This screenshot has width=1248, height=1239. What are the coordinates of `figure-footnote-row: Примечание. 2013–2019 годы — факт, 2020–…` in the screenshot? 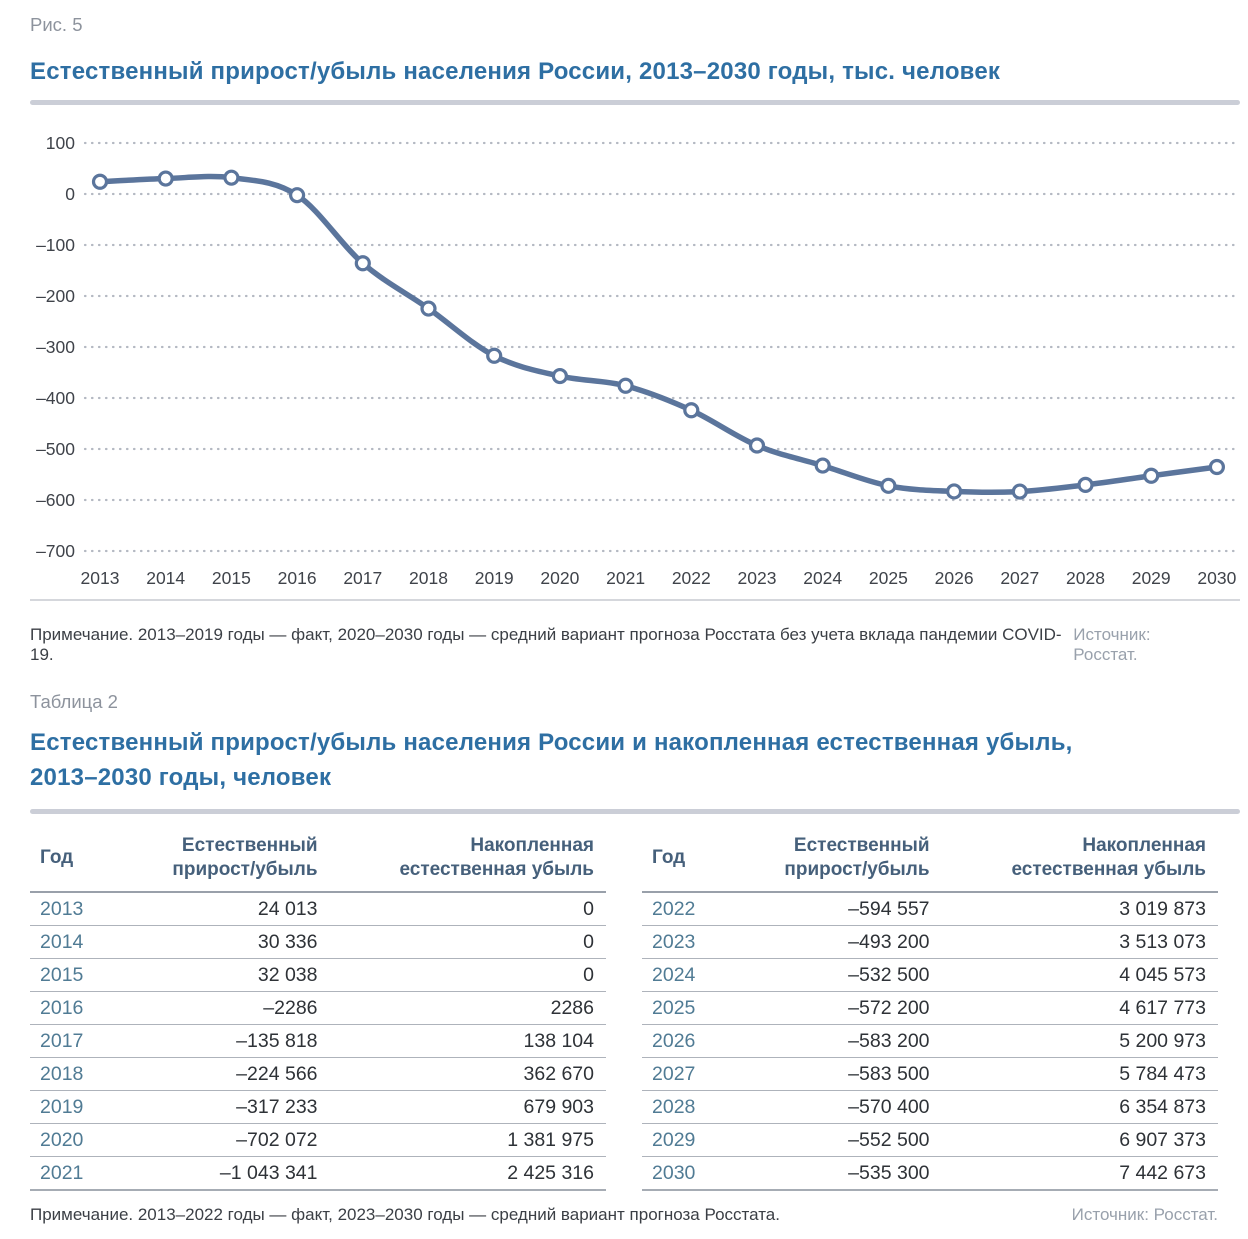 It's located at (624, 645).